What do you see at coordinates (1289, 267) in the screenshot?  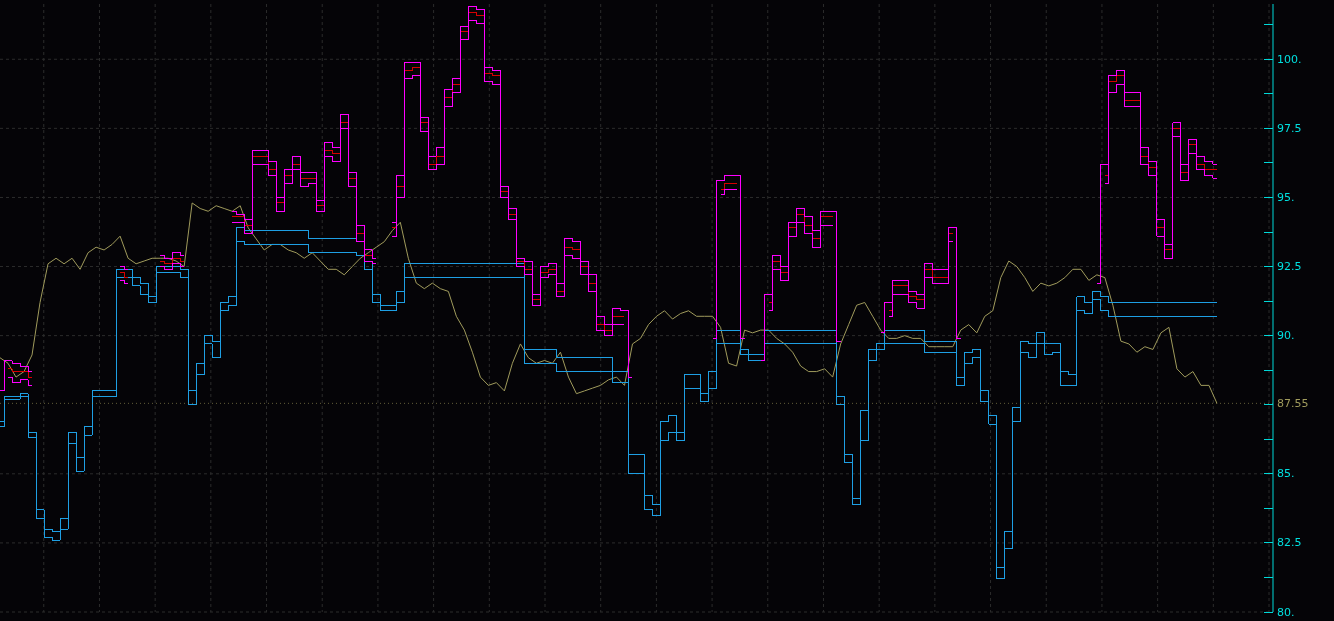 I see `y-tick-label: 92.5` at bounding box center [1289, 267].